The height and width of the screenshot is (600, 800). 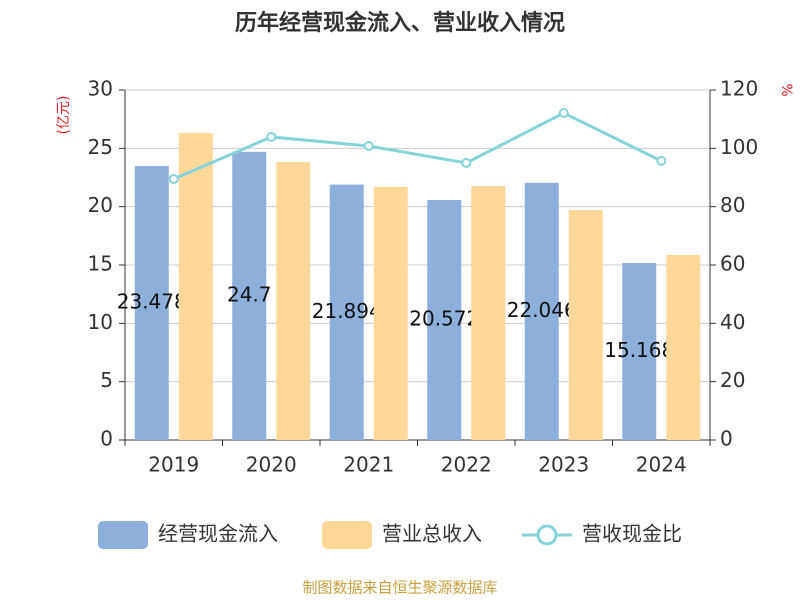 What do you see at coordinates (466, 465) in the screenshot?
I see `x-tick-label: 2022` at bounding box center [466, 465].